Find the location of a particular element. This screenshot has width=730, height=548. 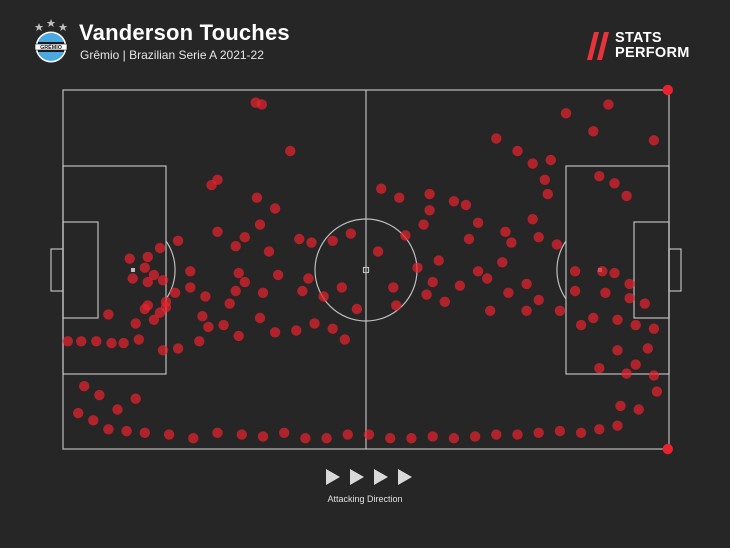

right-six-yard-box is located at coordinates (651, 270).